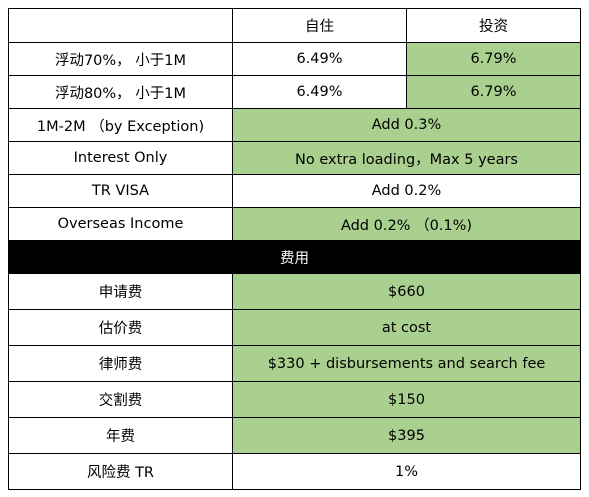 This screenshot has width=589, height=497. What do you see at coordinates (493, 25) in the screenshot?
I see `column-header-investment: 投资` at bounding box center [493, 25].